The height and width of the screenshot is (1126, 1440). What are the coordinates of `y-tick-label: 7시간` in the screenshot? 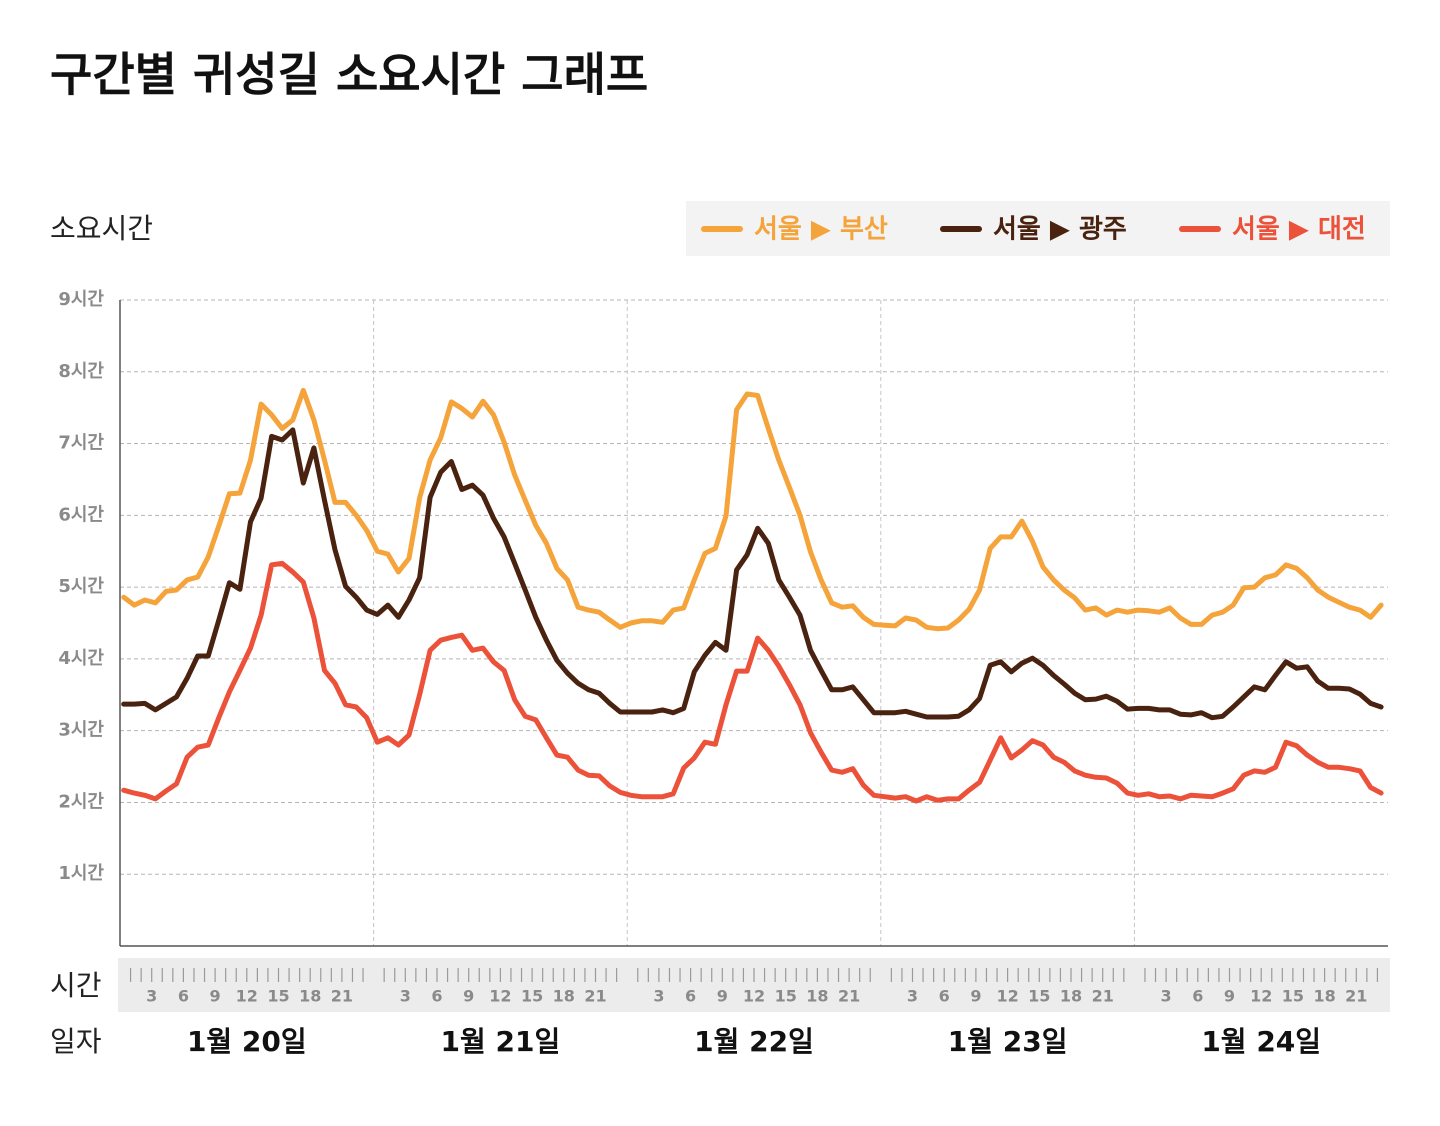 It's located at (81, 443).